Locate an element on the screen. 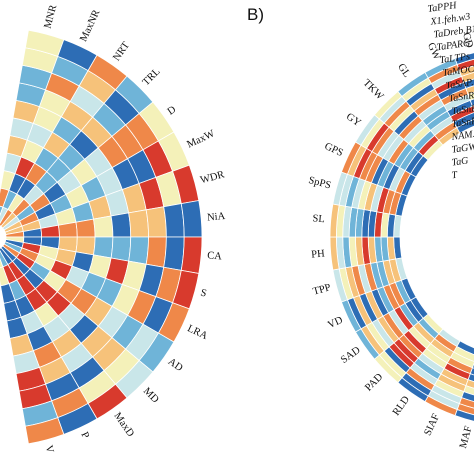 The height and width of the screenshot is (474, 474). heatmap-a-trait-label: MNR is located at coordinates (51, 17).